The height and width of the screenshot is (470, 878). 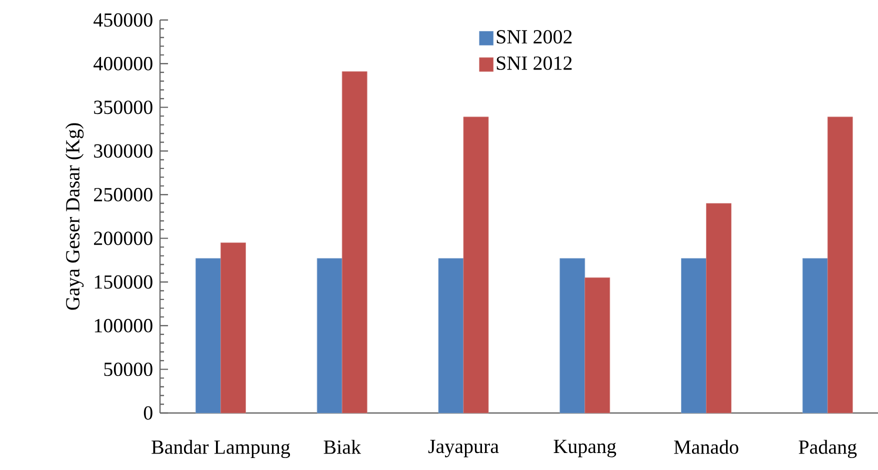 I want to click on y-tick-label: 400000, so click(x=123, y=63).